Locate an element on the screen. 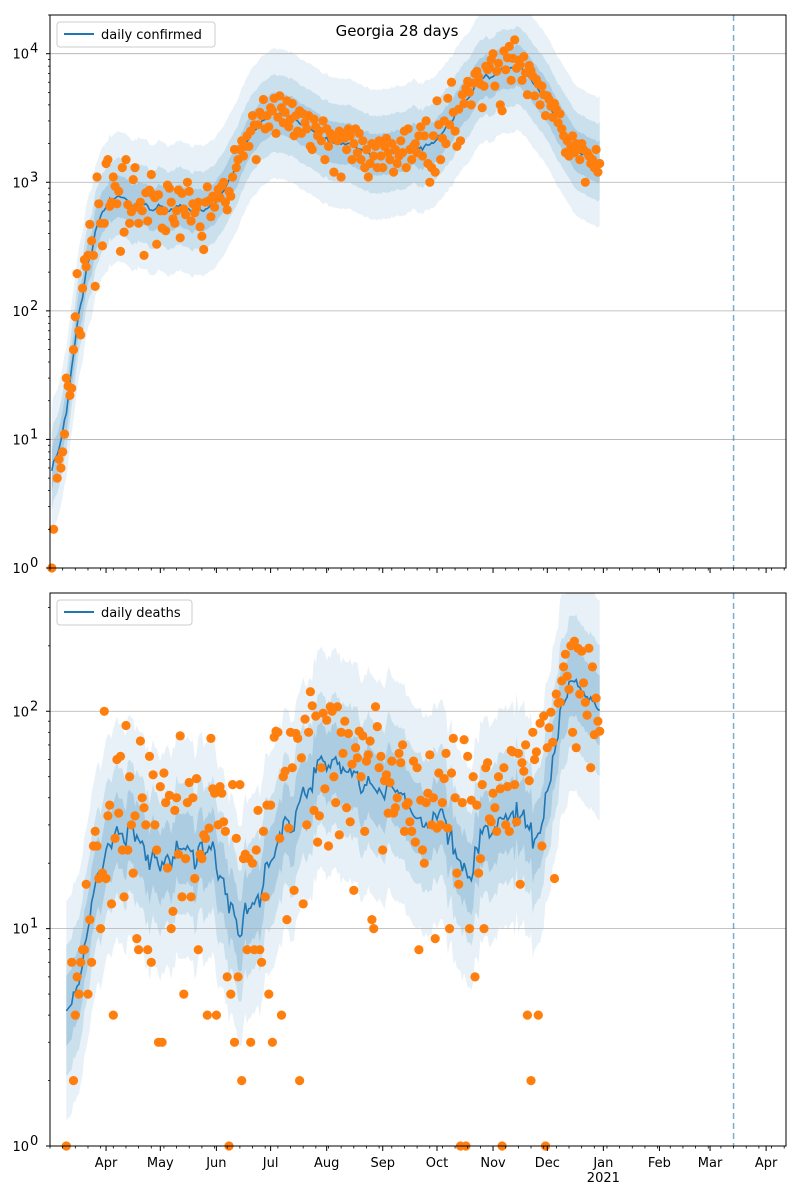 Image resolution: width=800 pixels, height=1200 pixels. y-tick-label-2: 10 is located at coordinates (20, 712).